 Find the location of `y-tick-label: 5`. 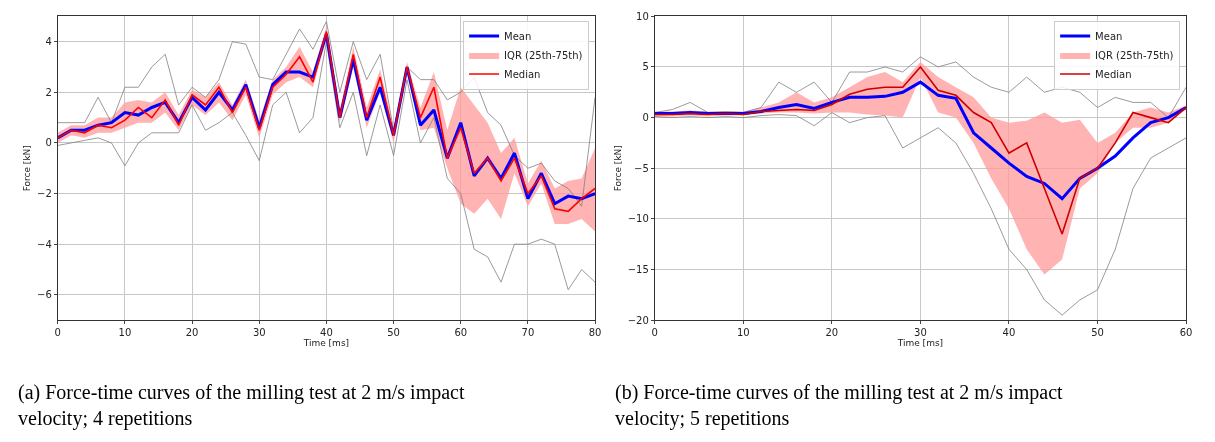

y-tick-label: 5 is located at coordinates (645, 67).